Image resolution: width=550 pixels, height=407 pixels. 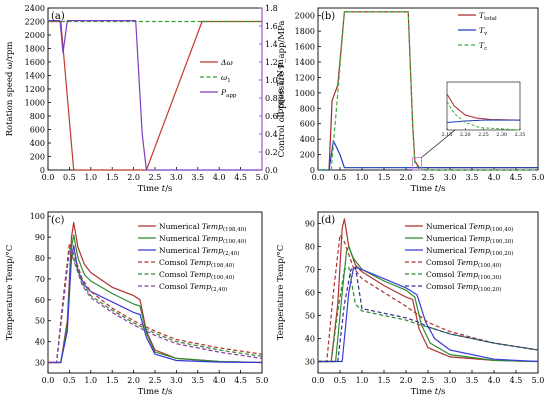 What do you see at coordinates (310, 247) in the screenshot?
I see `y-tick-label: 80` at bounding box center [310, 247].